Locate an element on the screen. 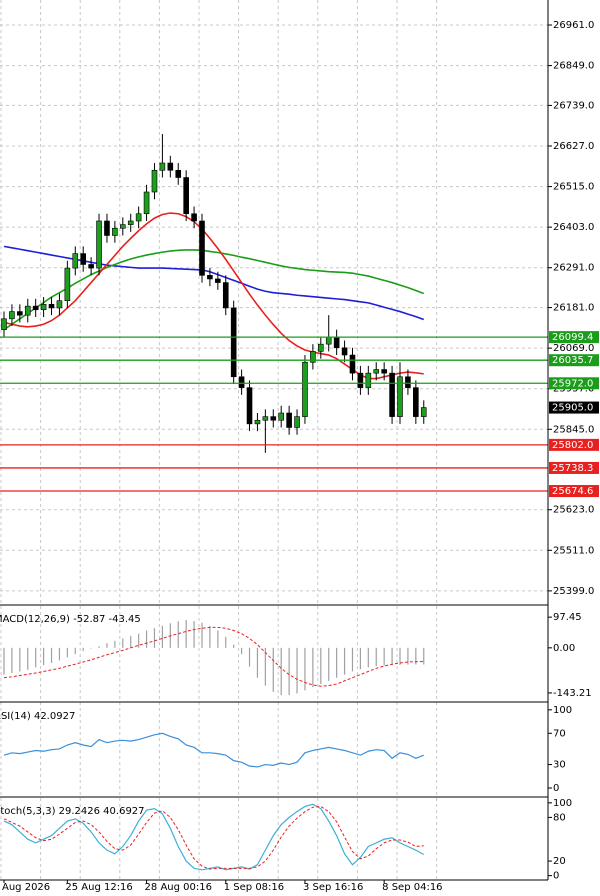 The image size is (600, 896). y-tick-label: 26069.0 is located at coordinates (573, 348).